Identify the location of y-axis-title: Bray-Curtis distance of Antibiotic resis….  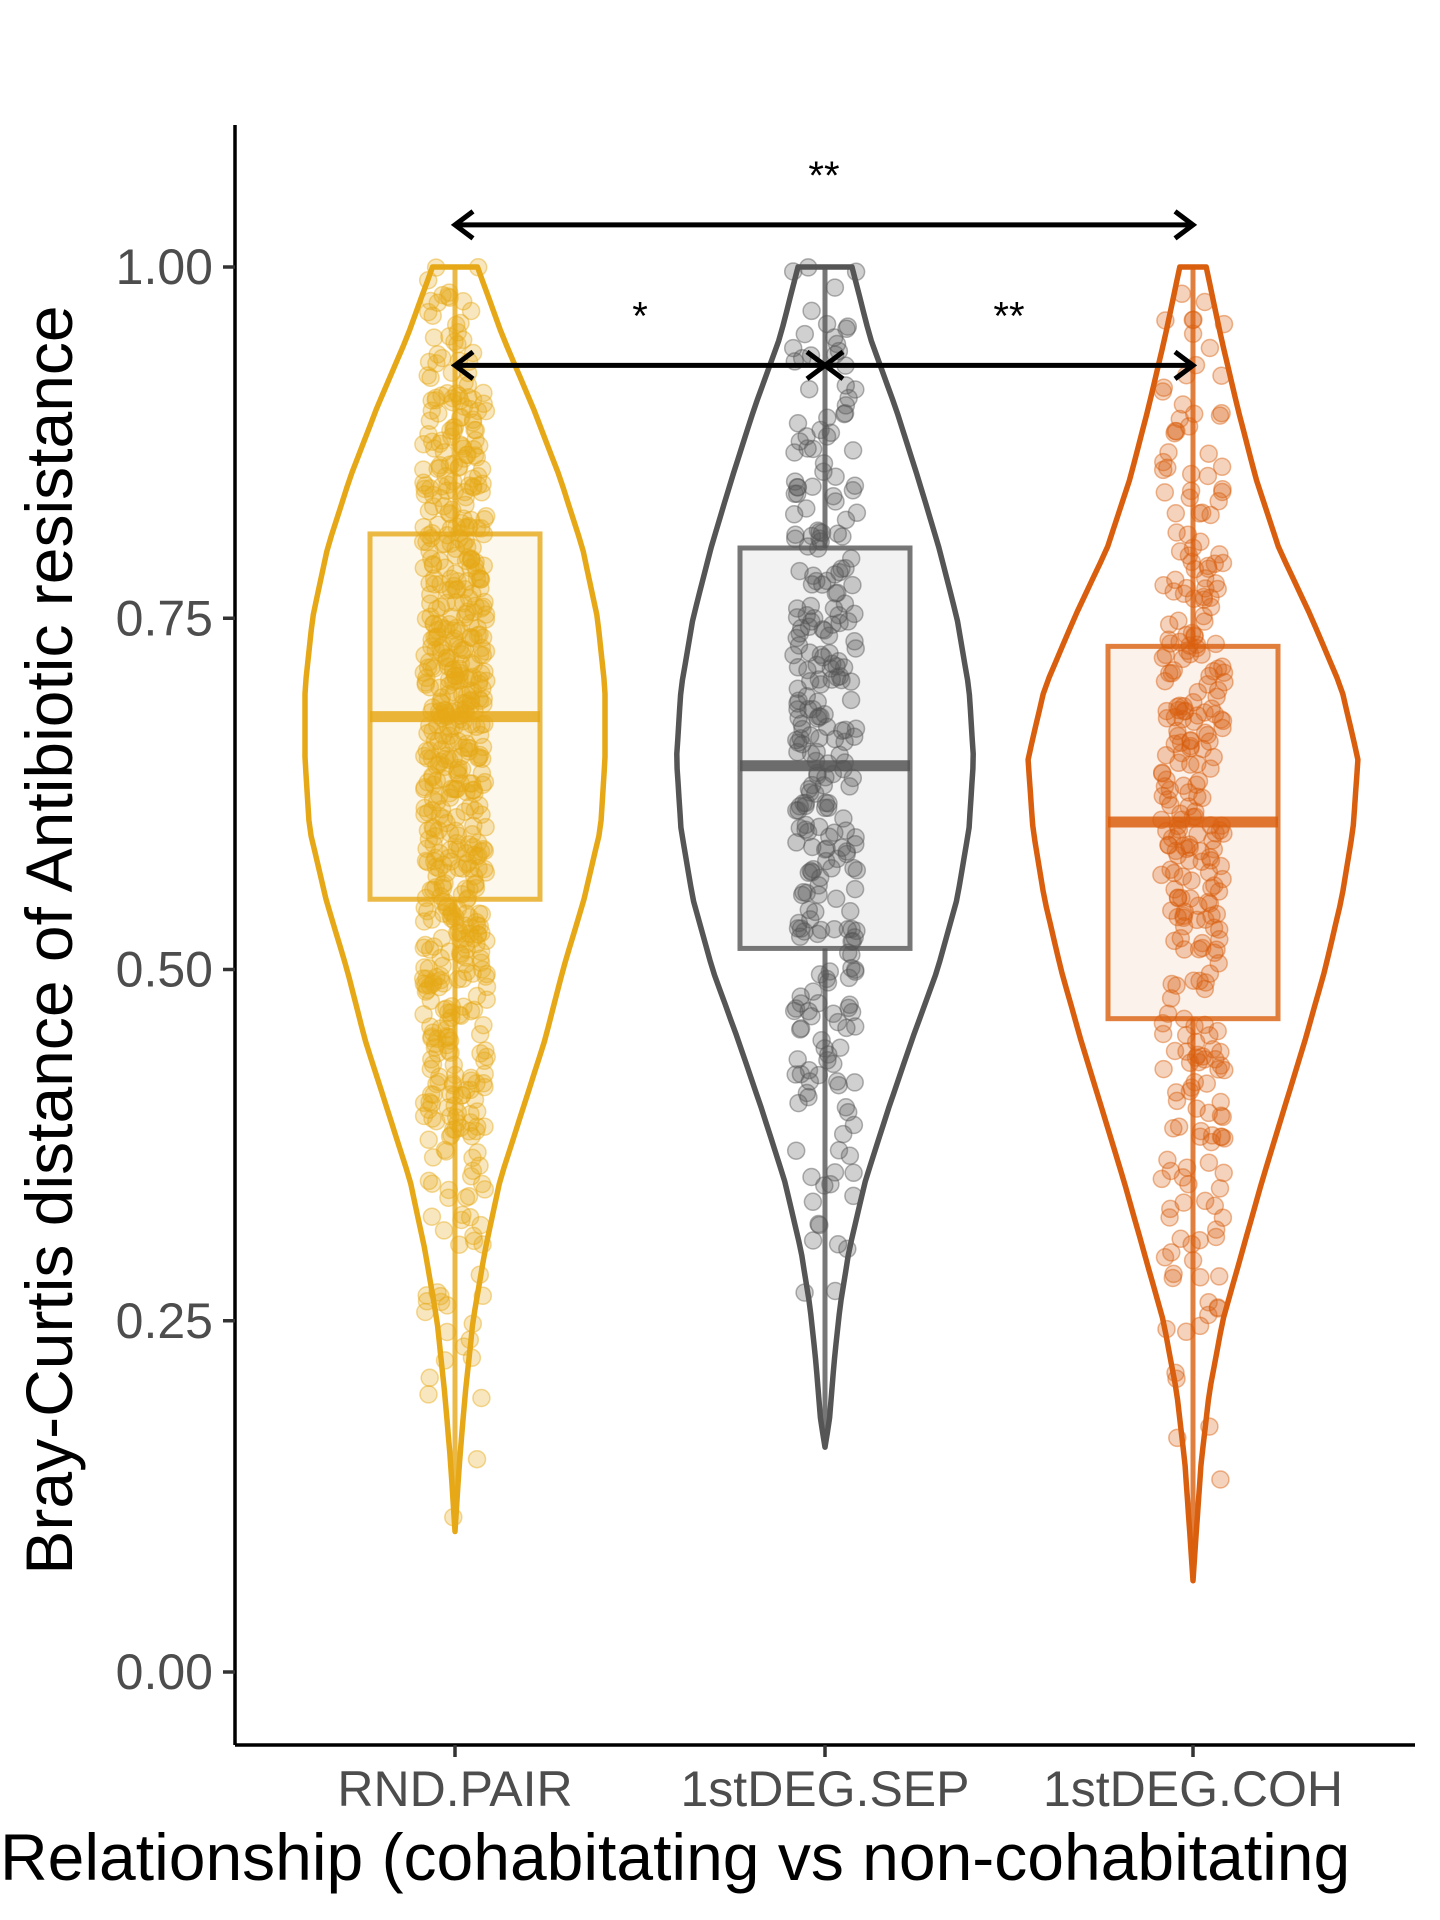
(49, 939).